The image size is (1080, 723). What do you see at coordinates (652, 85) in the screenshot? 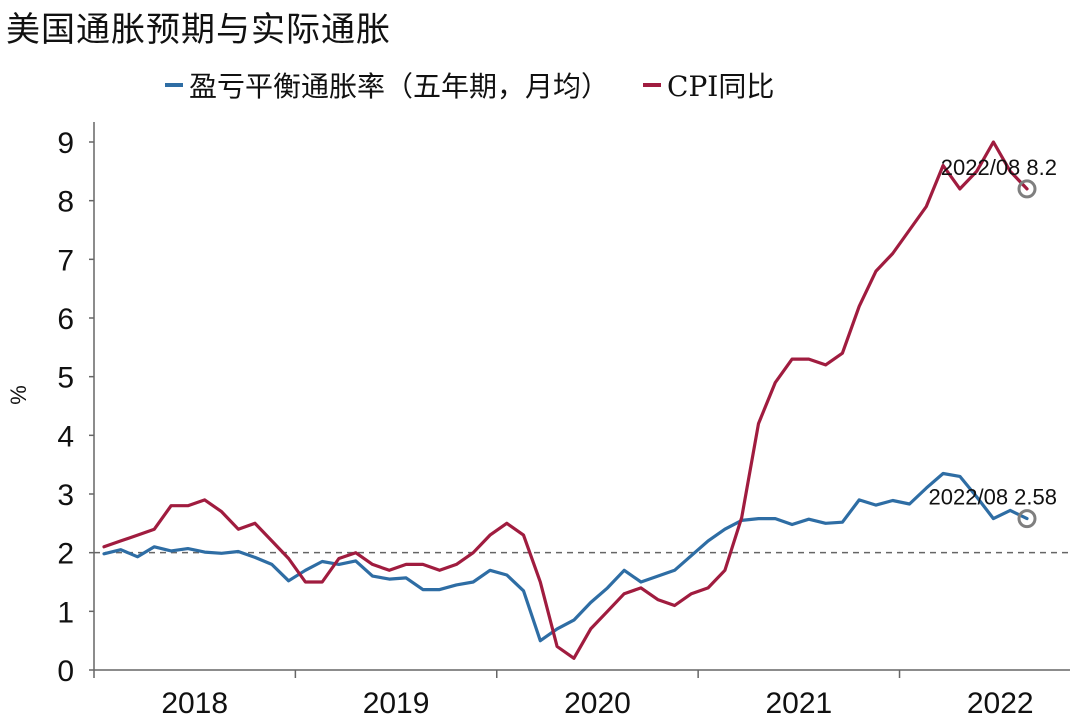
I see `legend-swatch-cpi` at bounding box center [652, 85].